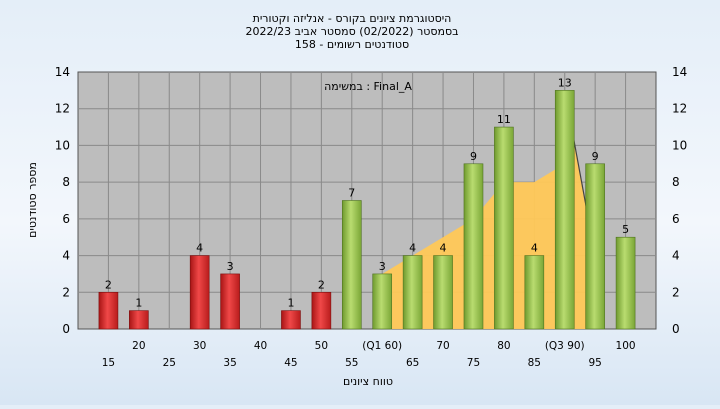 The width and height of the screenshot is (720, 409). I want to click on y-tick-left-4: 8, so click(66, 182).